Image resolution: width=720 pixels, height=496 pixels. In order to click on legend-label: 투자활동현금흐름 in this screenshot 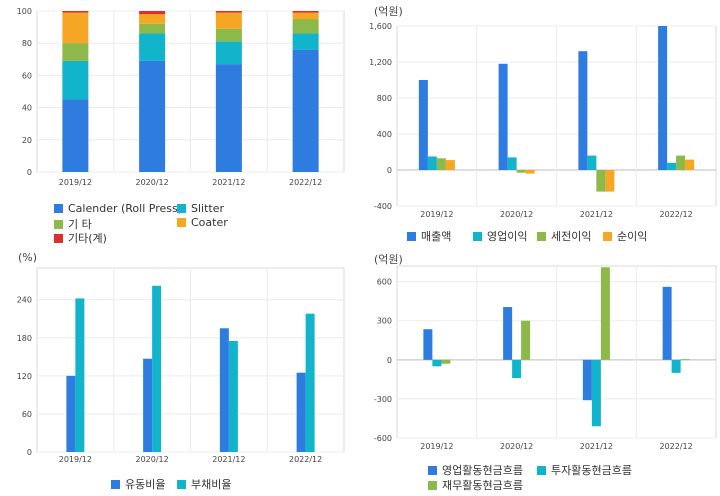, I will do `click(591, 470)`.